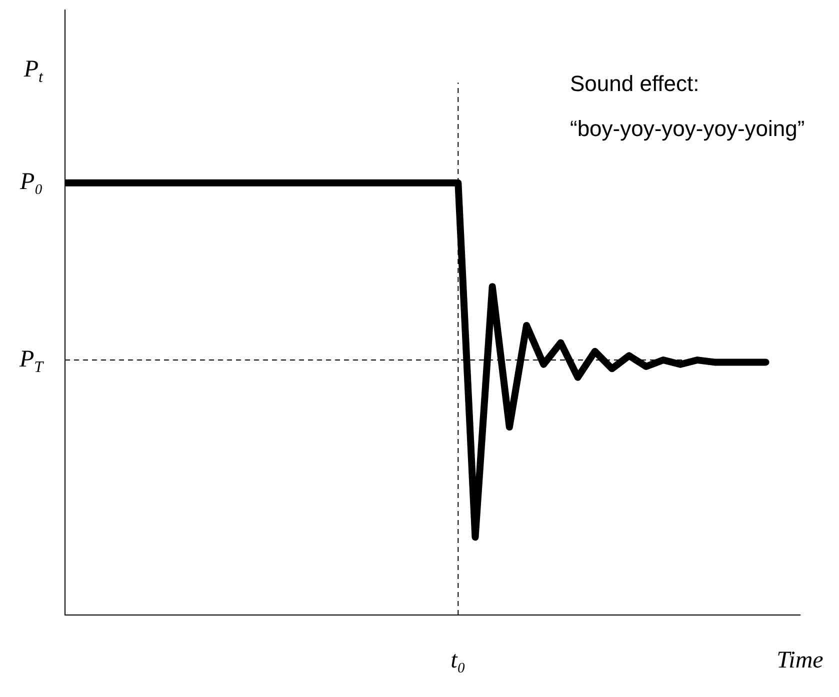  I want to click on x-tick-label: Time, so click(800, 660).